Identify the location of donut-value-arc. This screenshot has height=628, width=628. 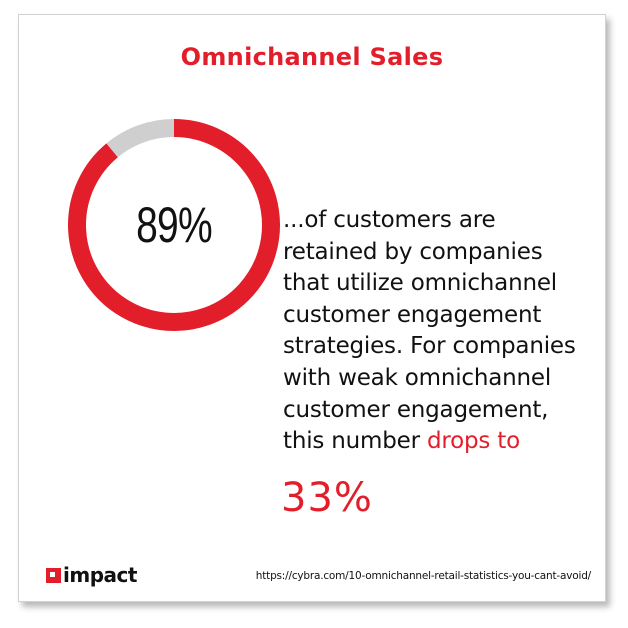
(174, 225).